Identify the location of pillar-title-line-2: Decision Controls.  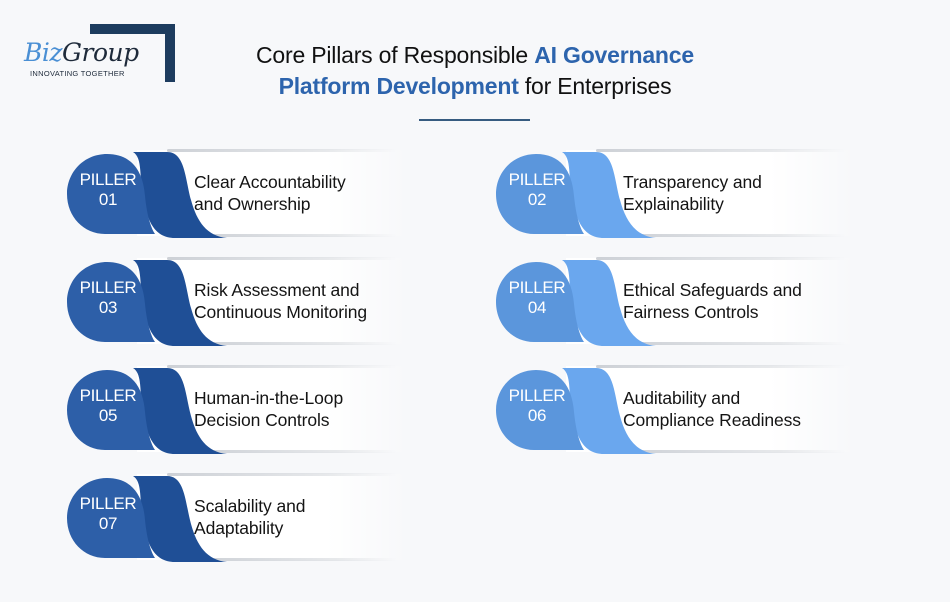
(262, 420).